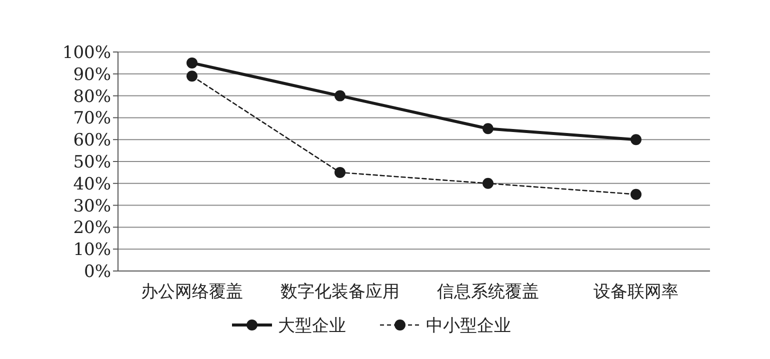 The height and width of the screenshot is (359, 770). What do you see at coordinates (488, 292) in the screenshot?
I see `x-tick-label: 信息系统覆盖` at bounding box center [488, 292].